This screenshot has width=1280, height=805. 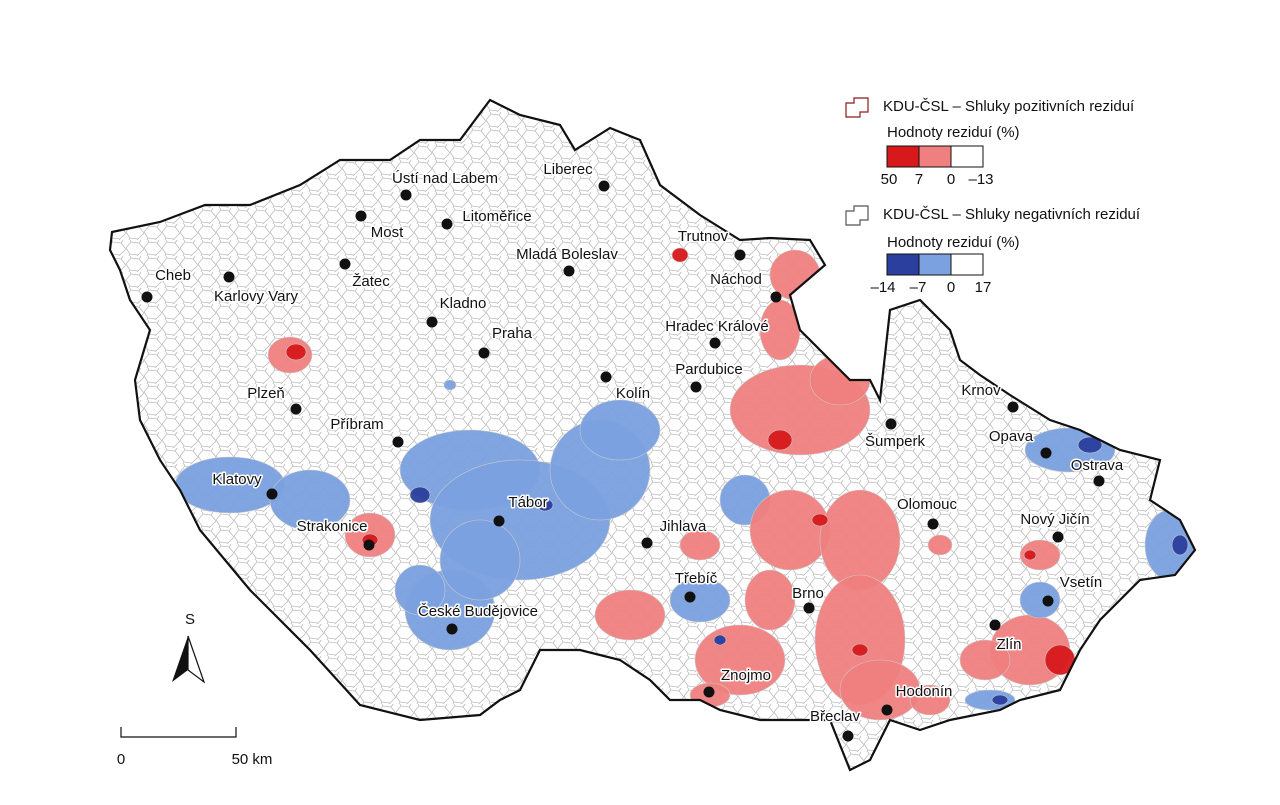 What do you see at coordinates (981, 390) in the screenshot?
I see `city-label: Krnov` at bounding box center [981, 390].